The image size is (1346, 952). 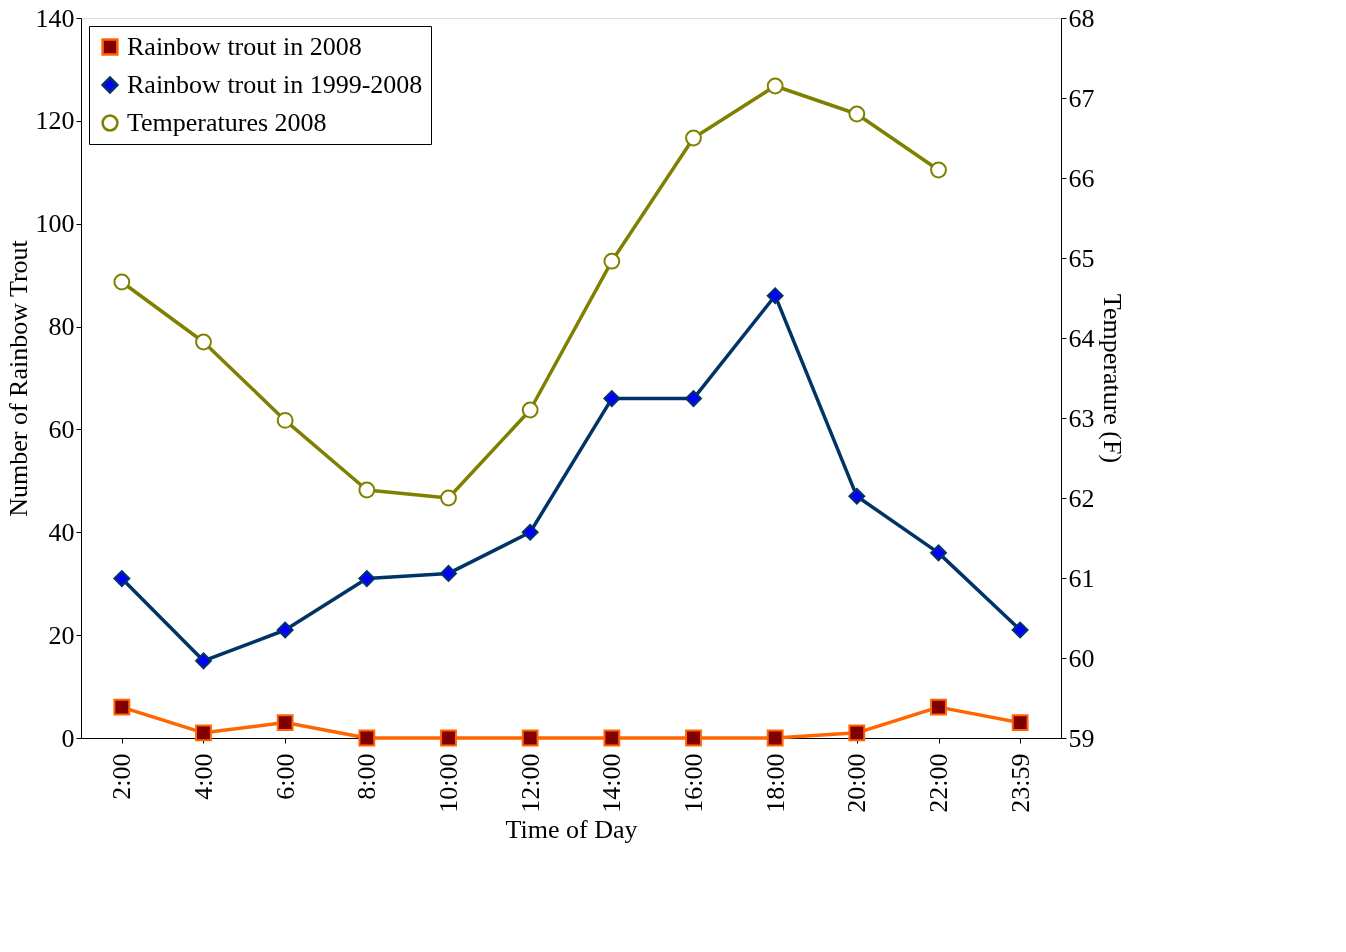 I want to click on x-tick-label: 22:00, so click(x=938, y=783).